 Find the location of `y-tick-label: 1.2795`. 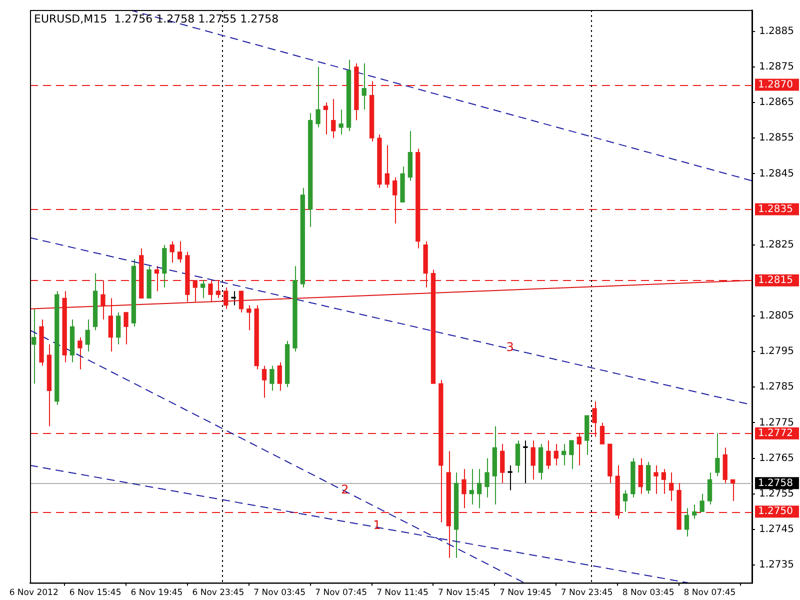

y-tick-label: 1.2795 is located at coordinates (776, 352).